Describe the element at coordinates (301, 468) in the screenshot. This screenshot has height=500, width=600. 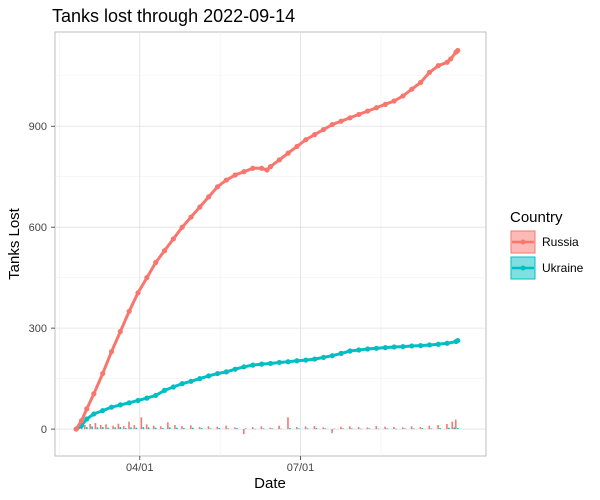
I see `x-tick-label: 07/01` at that location.